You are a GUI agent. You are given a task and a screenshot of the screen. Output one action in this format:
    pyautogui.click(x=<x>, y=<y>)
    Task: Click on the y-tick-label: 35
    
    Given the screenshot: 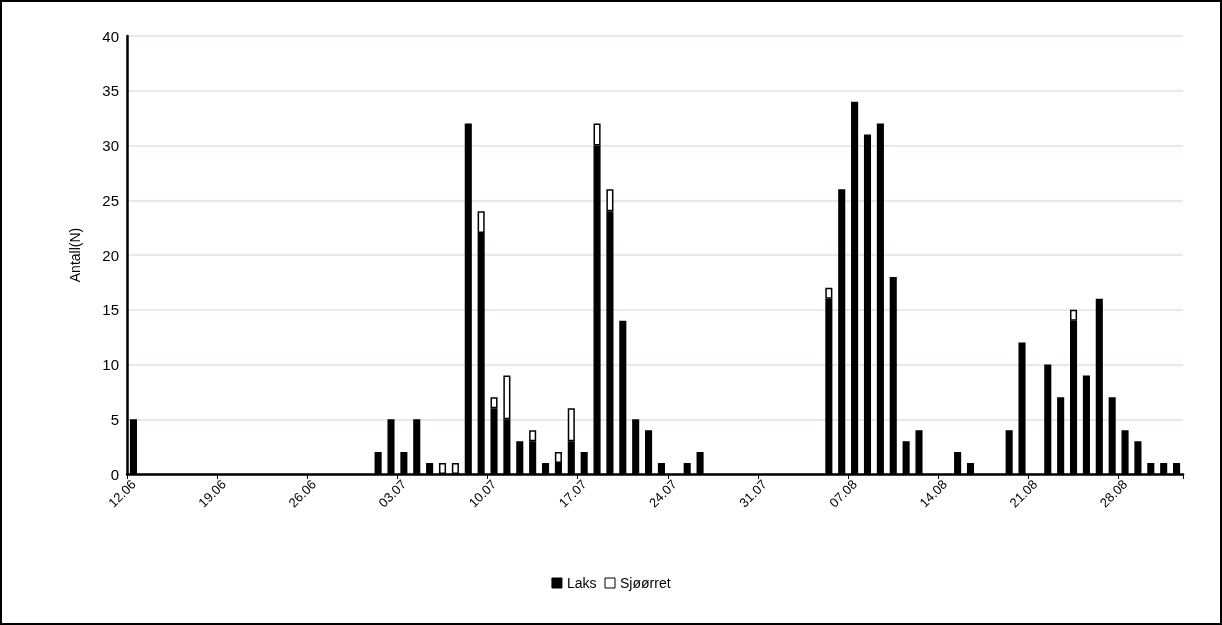 What is the action you would take?
    pyautogui.click(x=110, y=91)
    